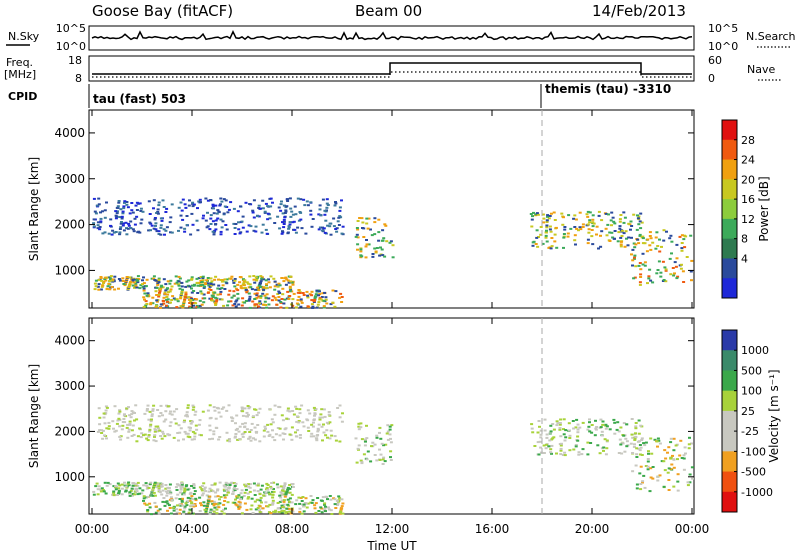 This screenshot has width=800, height=554. Describe the element at coordinates (391, 546) in the screenshot. I see `time-axis-label: Time UT` at that location.